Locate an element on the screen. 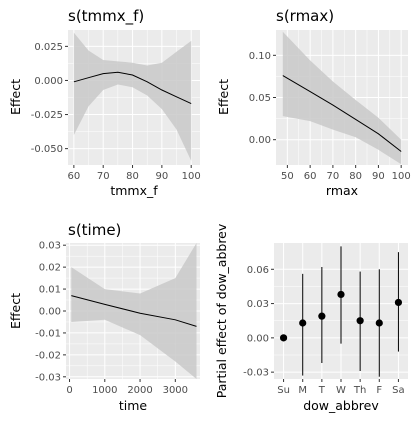 This screenshot has width=416, height=422. x-axis-title: time is located at coordinates (133, 405).